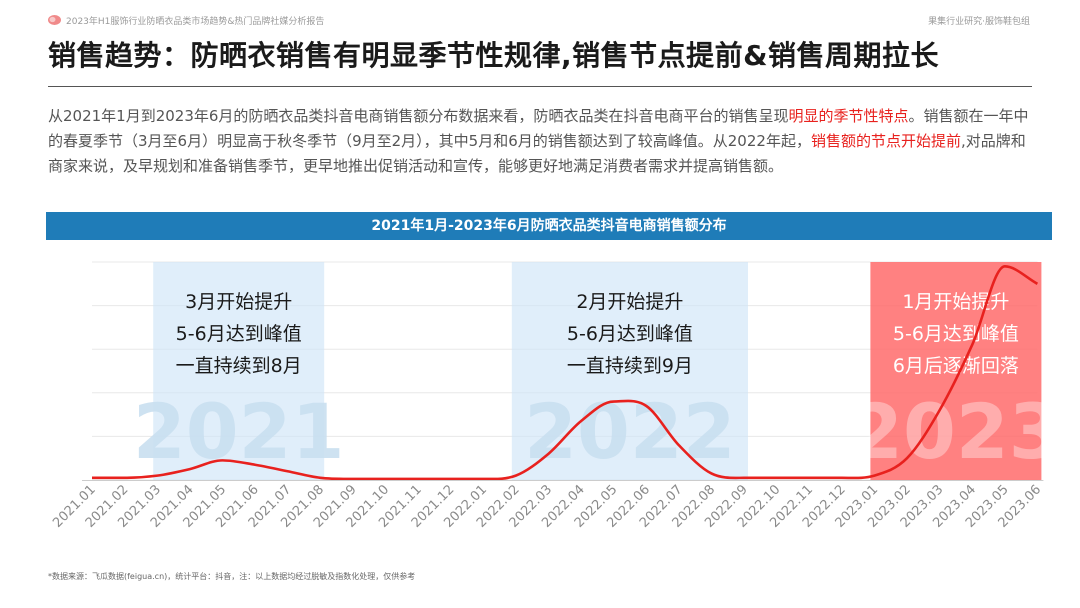 This screenshot has width=1080, height=608. Describe the element at coordinates (239, 366) in the screenshot. I see `band-annotation-2021: 一直持续到8月` at that location.